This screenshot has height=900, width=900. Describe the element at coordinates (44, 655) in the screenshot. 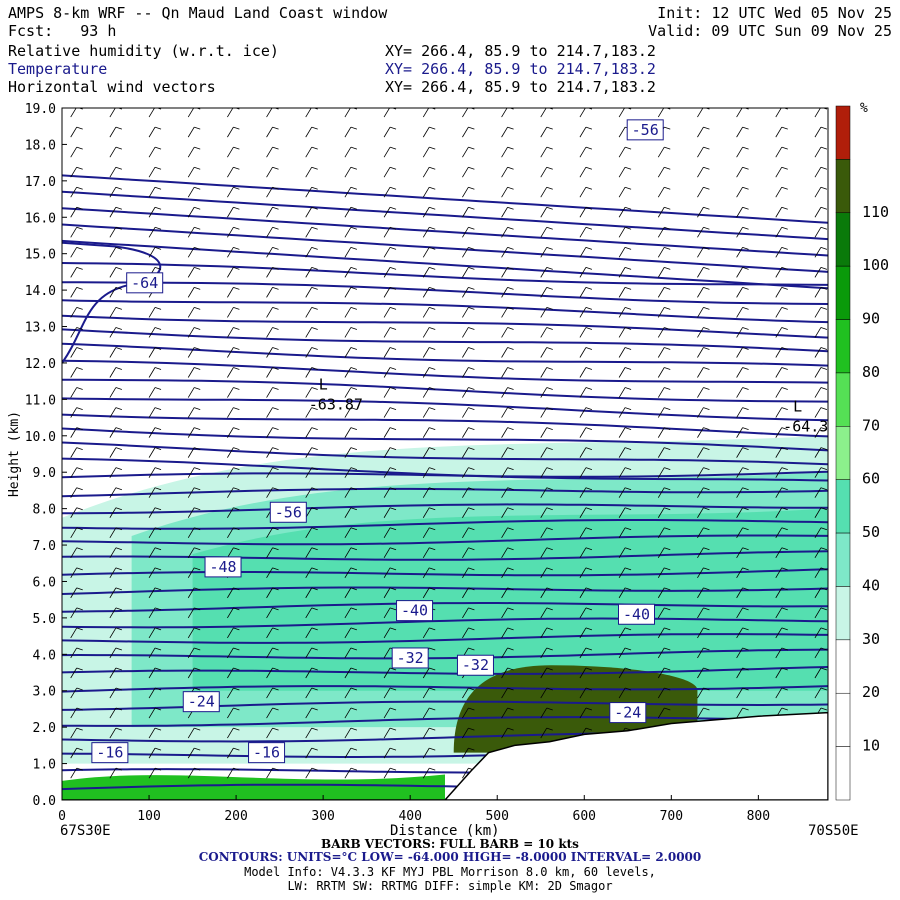

I see `y-tick-label: 4.0` at that location.